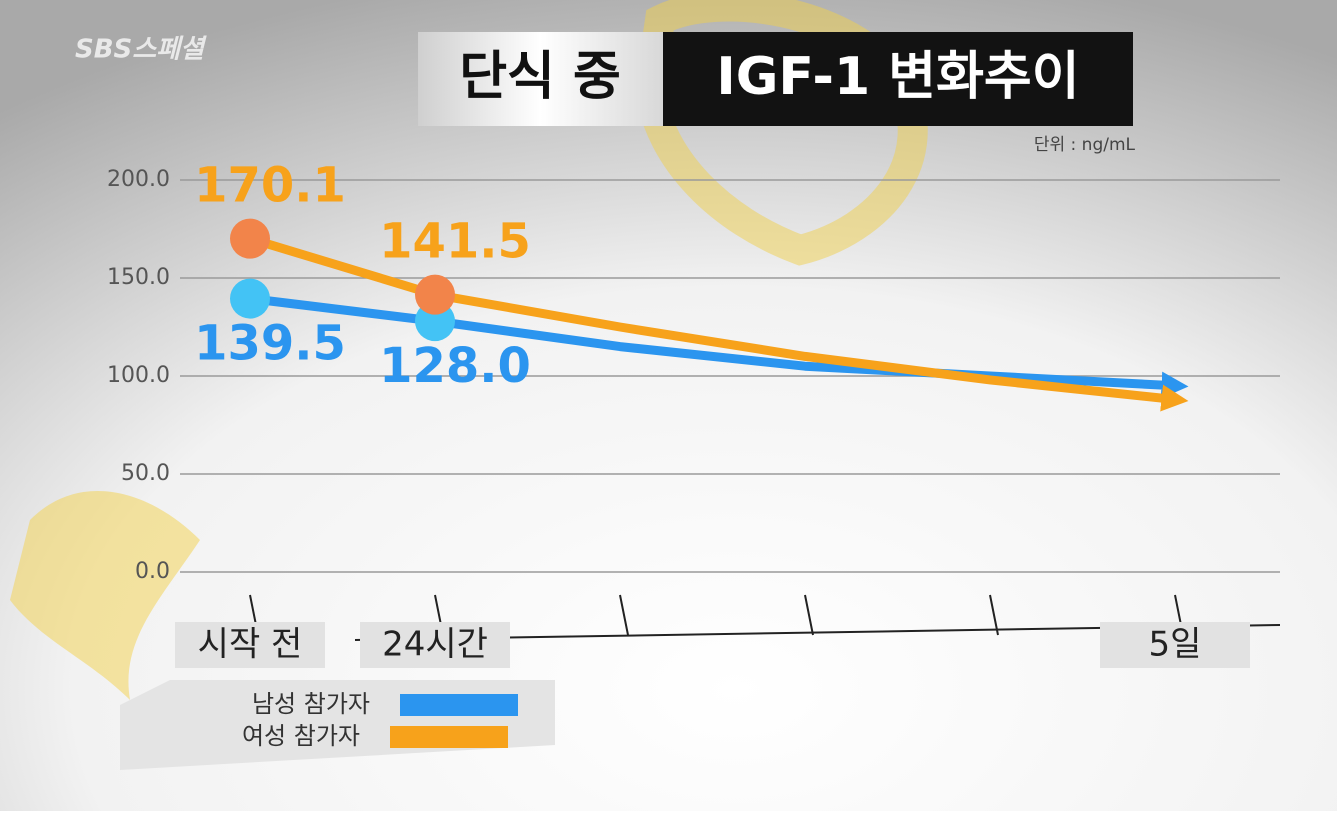 The height and width of the screenshot is (815, 1337). What do you see at coordinates (138, 375) in the screenshot?
I see `y-tick-label: 100.0` at bounding box center [138, 375].